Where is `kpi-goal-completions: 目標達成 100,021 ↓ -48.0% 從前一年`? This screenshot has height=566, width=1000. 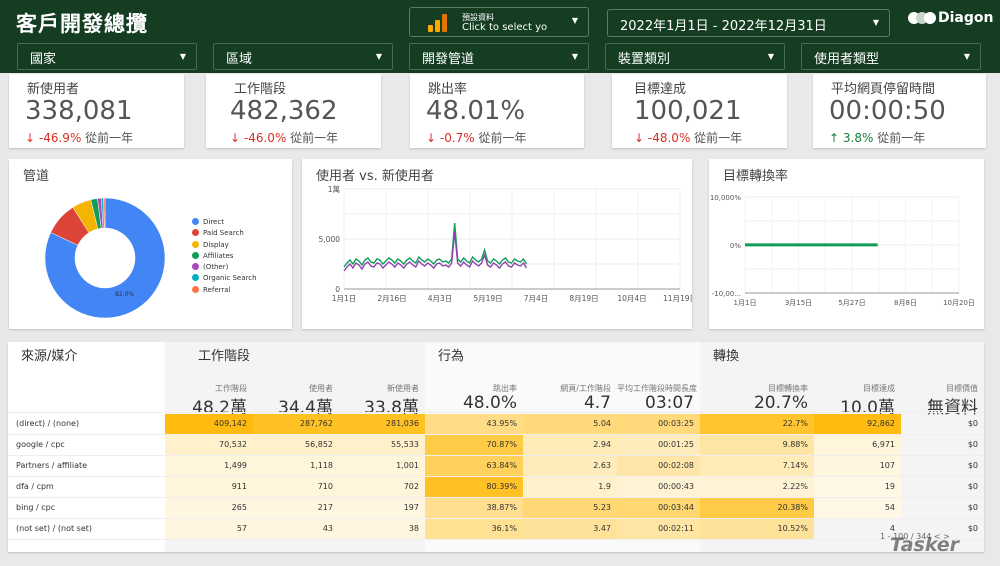 kpi-goal-completions: 目標達成 100,021 ↓ -48.0% 從前一年 is located at coordinates (699, 111).